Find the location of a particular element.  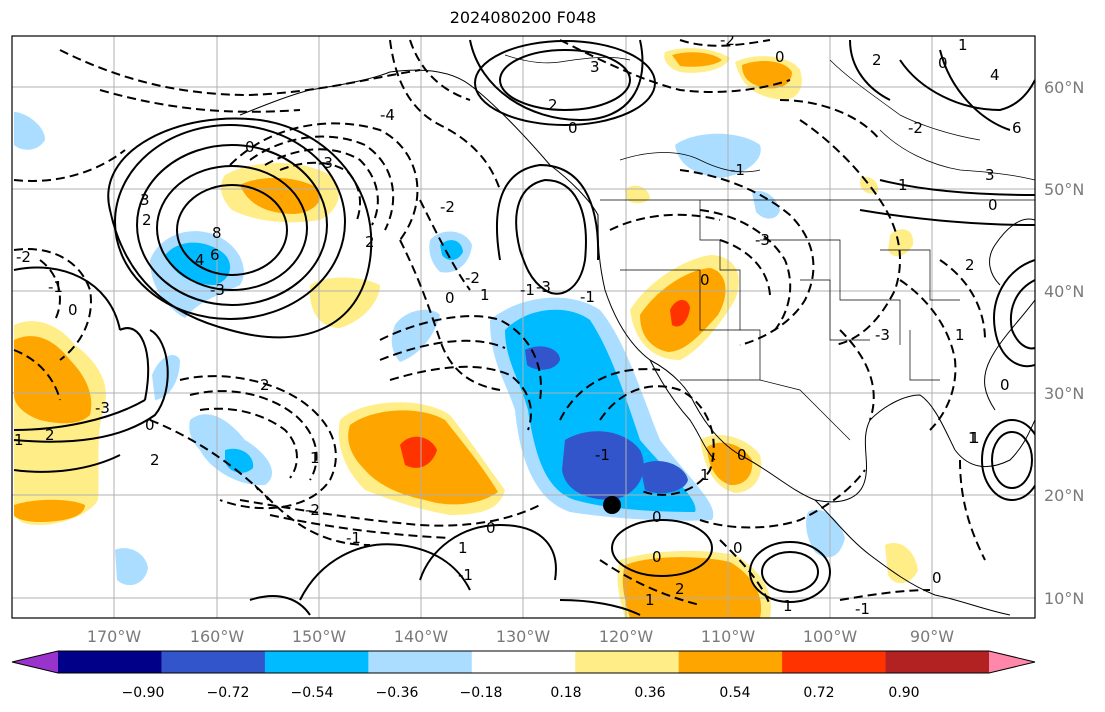

lat-label: 10°N is located at coordinates (1064, 598).